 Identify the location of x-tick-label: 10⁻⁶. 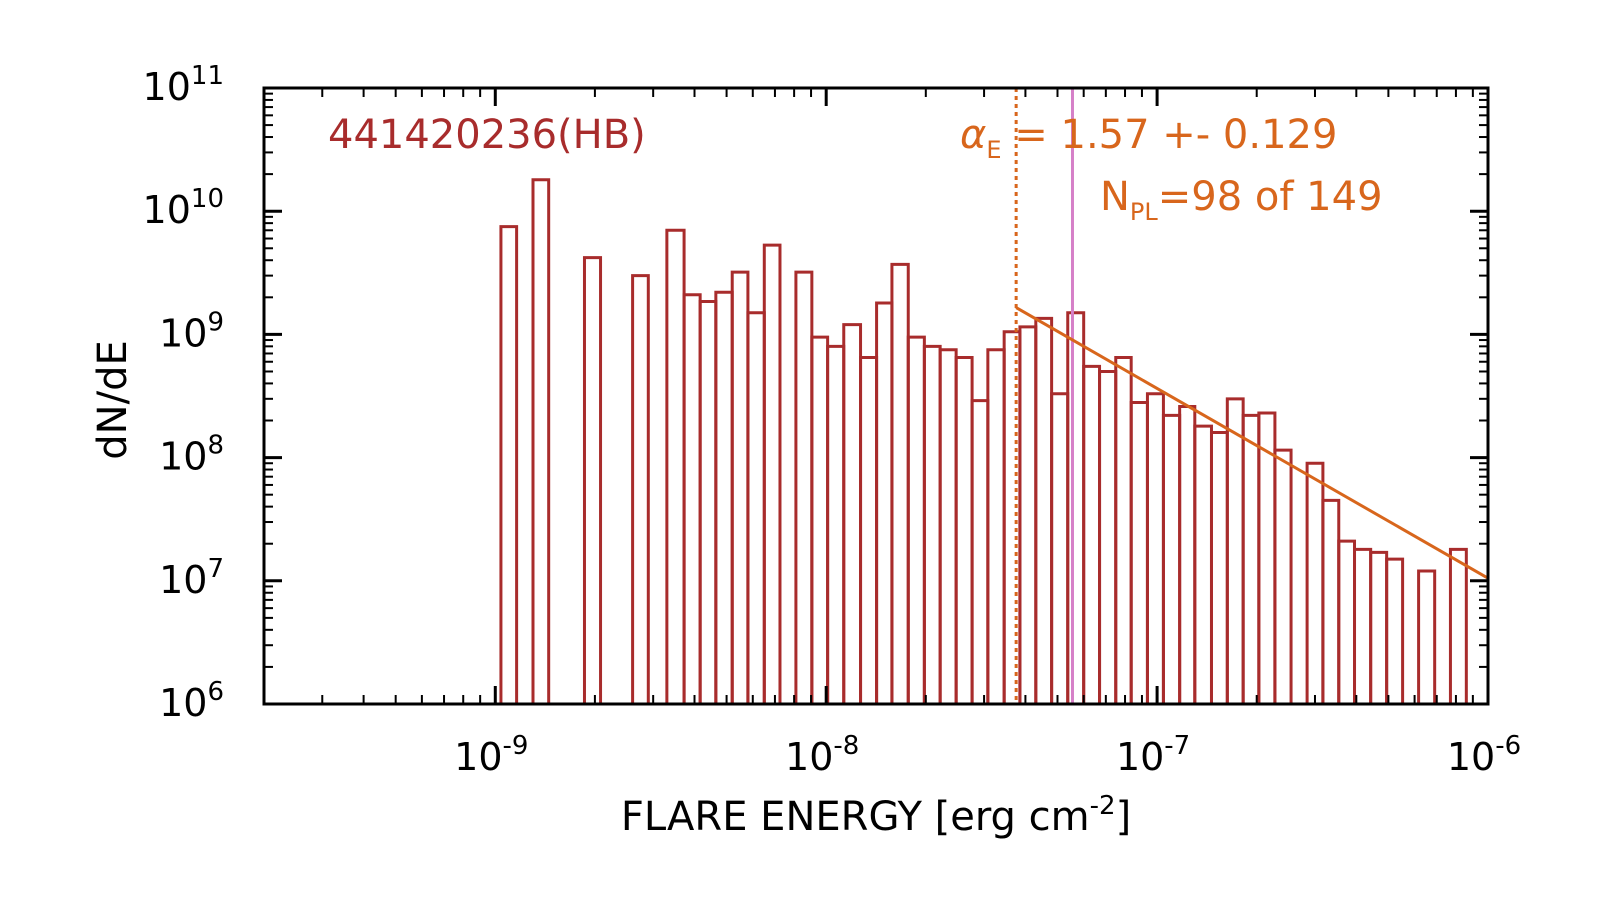
(1484, 755).